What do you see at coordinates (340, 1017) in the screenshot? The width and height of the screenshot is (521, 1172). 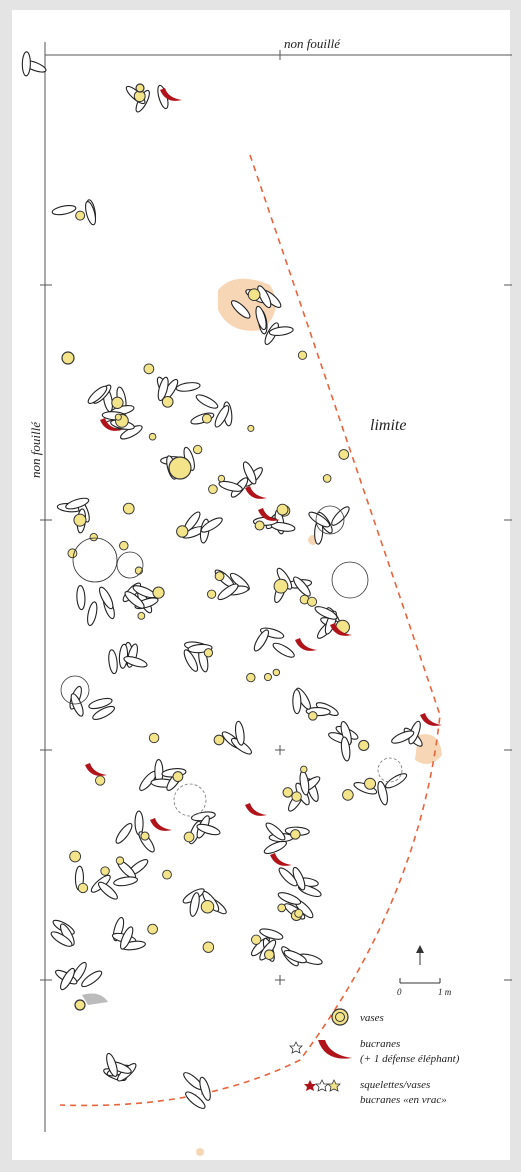 I see `legend-vase` at bounding box center [340, 1017].